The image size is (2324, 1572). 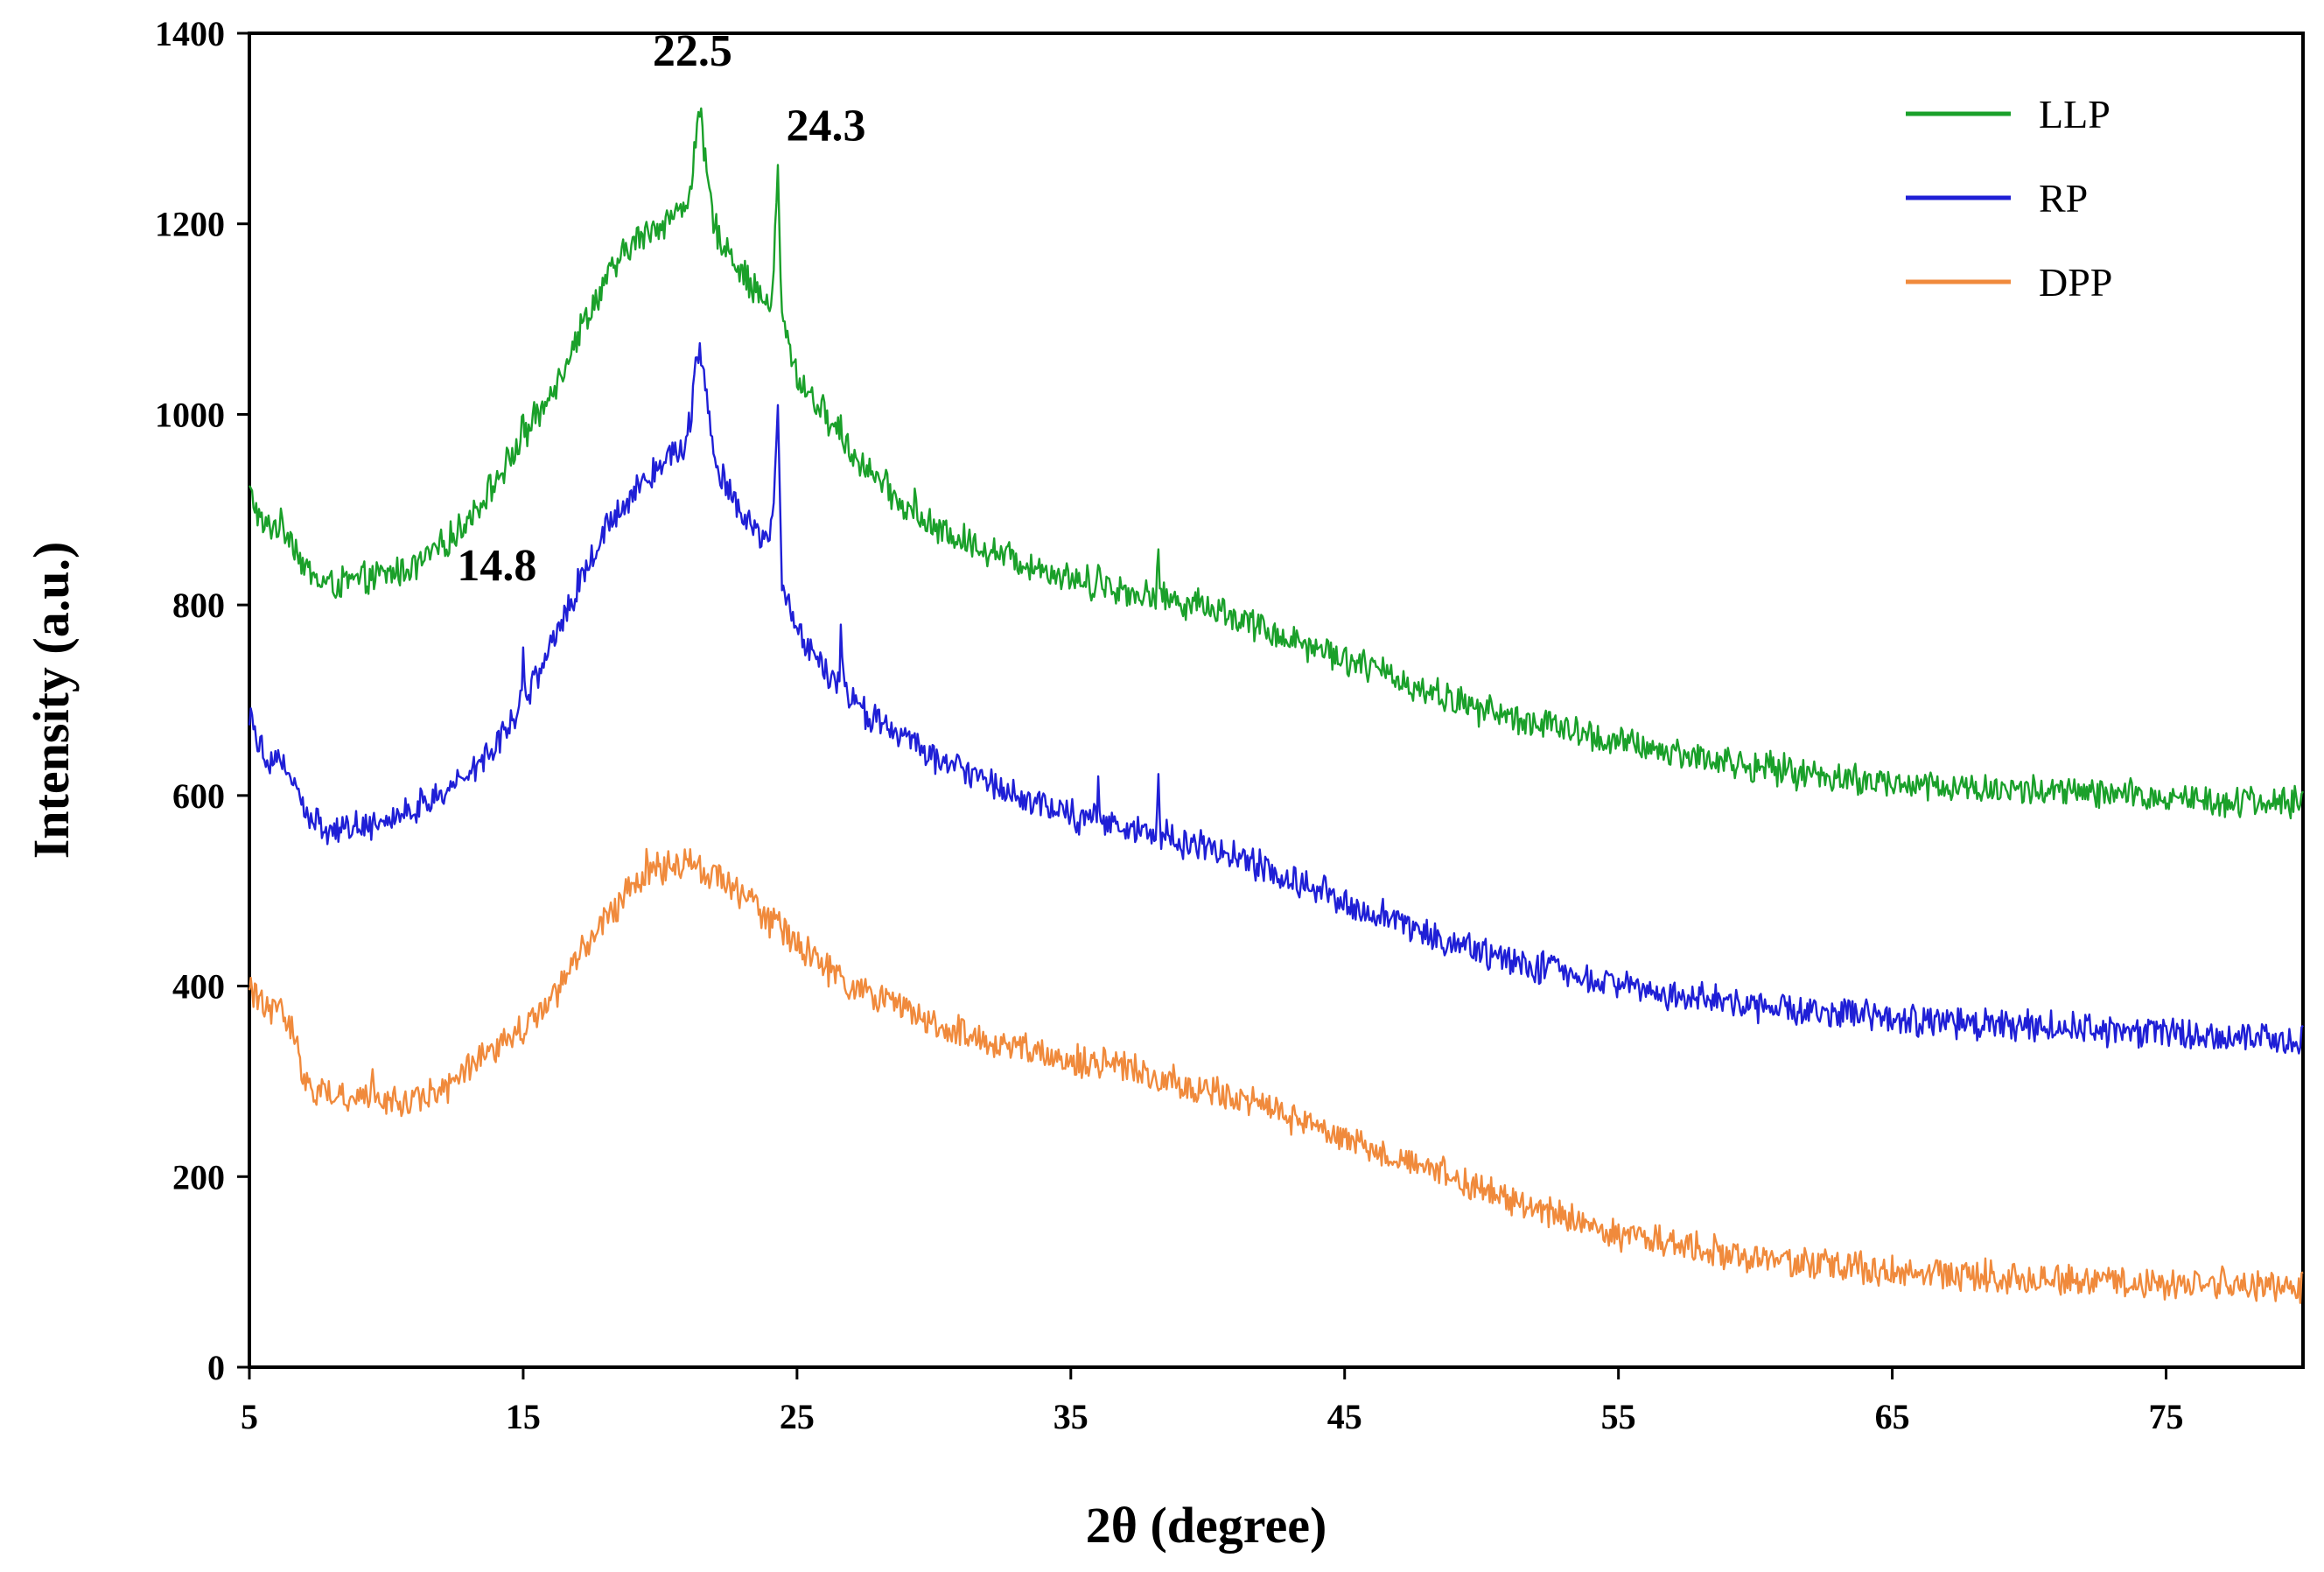 What do you see at coordinates (2063, 198) in the screenshot?
I see `legend-label-rp: RP` at bounding box center [2063, 198].